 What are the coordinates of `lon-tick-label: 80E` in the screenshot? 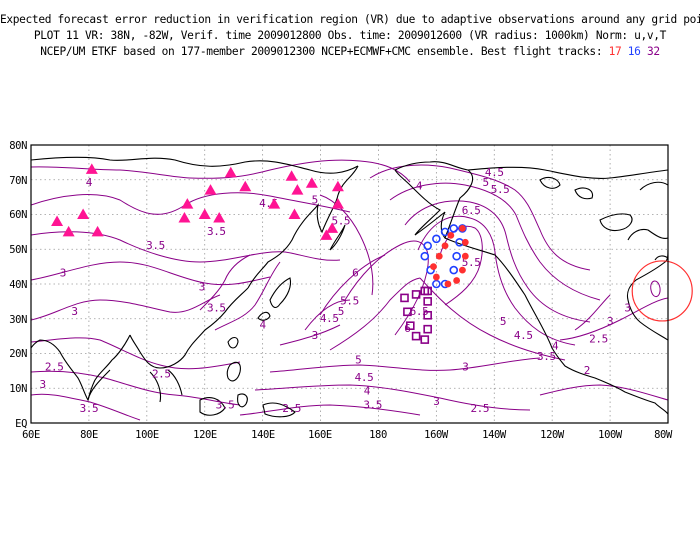 It's located at (89, 435).